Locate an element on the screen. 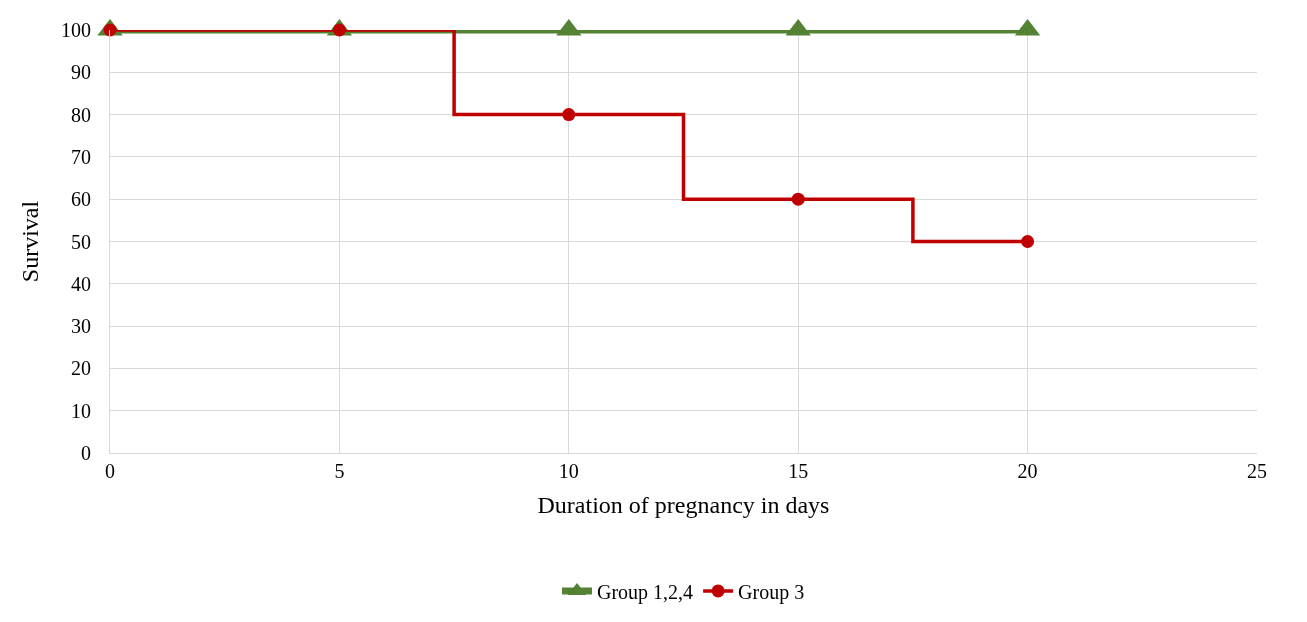  x-tick-label: 5 is located at coordinates (339, 471).